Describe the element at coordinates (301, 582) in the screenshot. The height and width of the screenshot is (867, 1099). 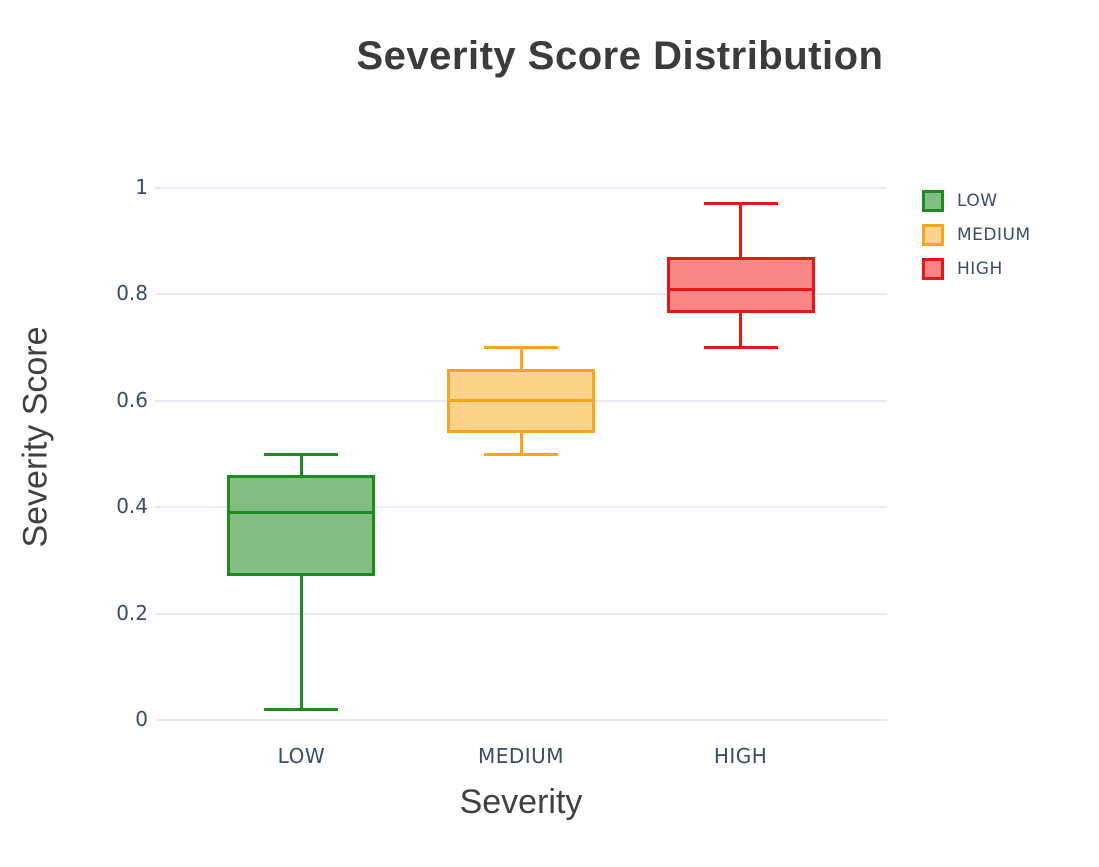
I see `whisker-line-low` at that location.